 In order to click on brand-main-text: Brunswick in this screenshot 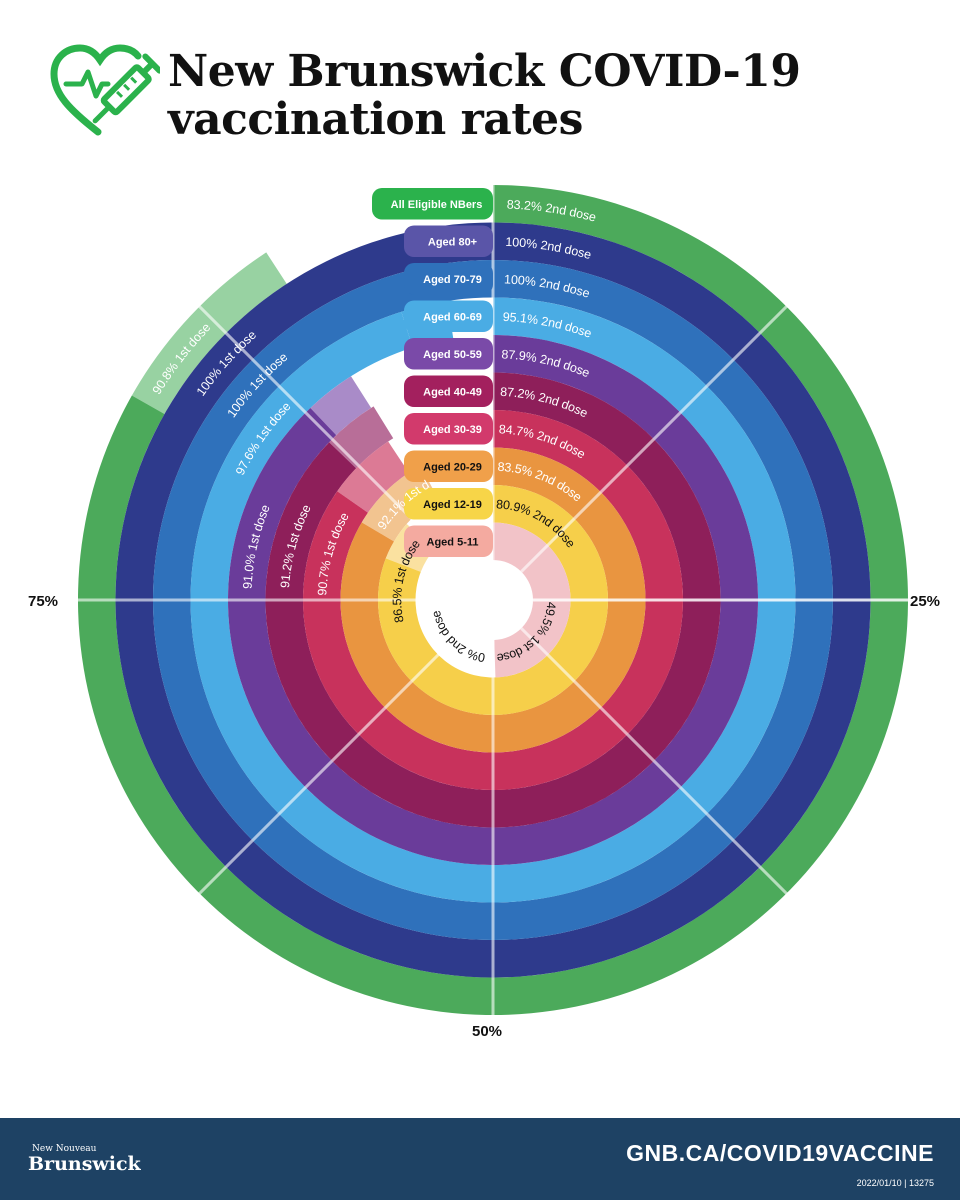, I will do `click(84, 1164)`.